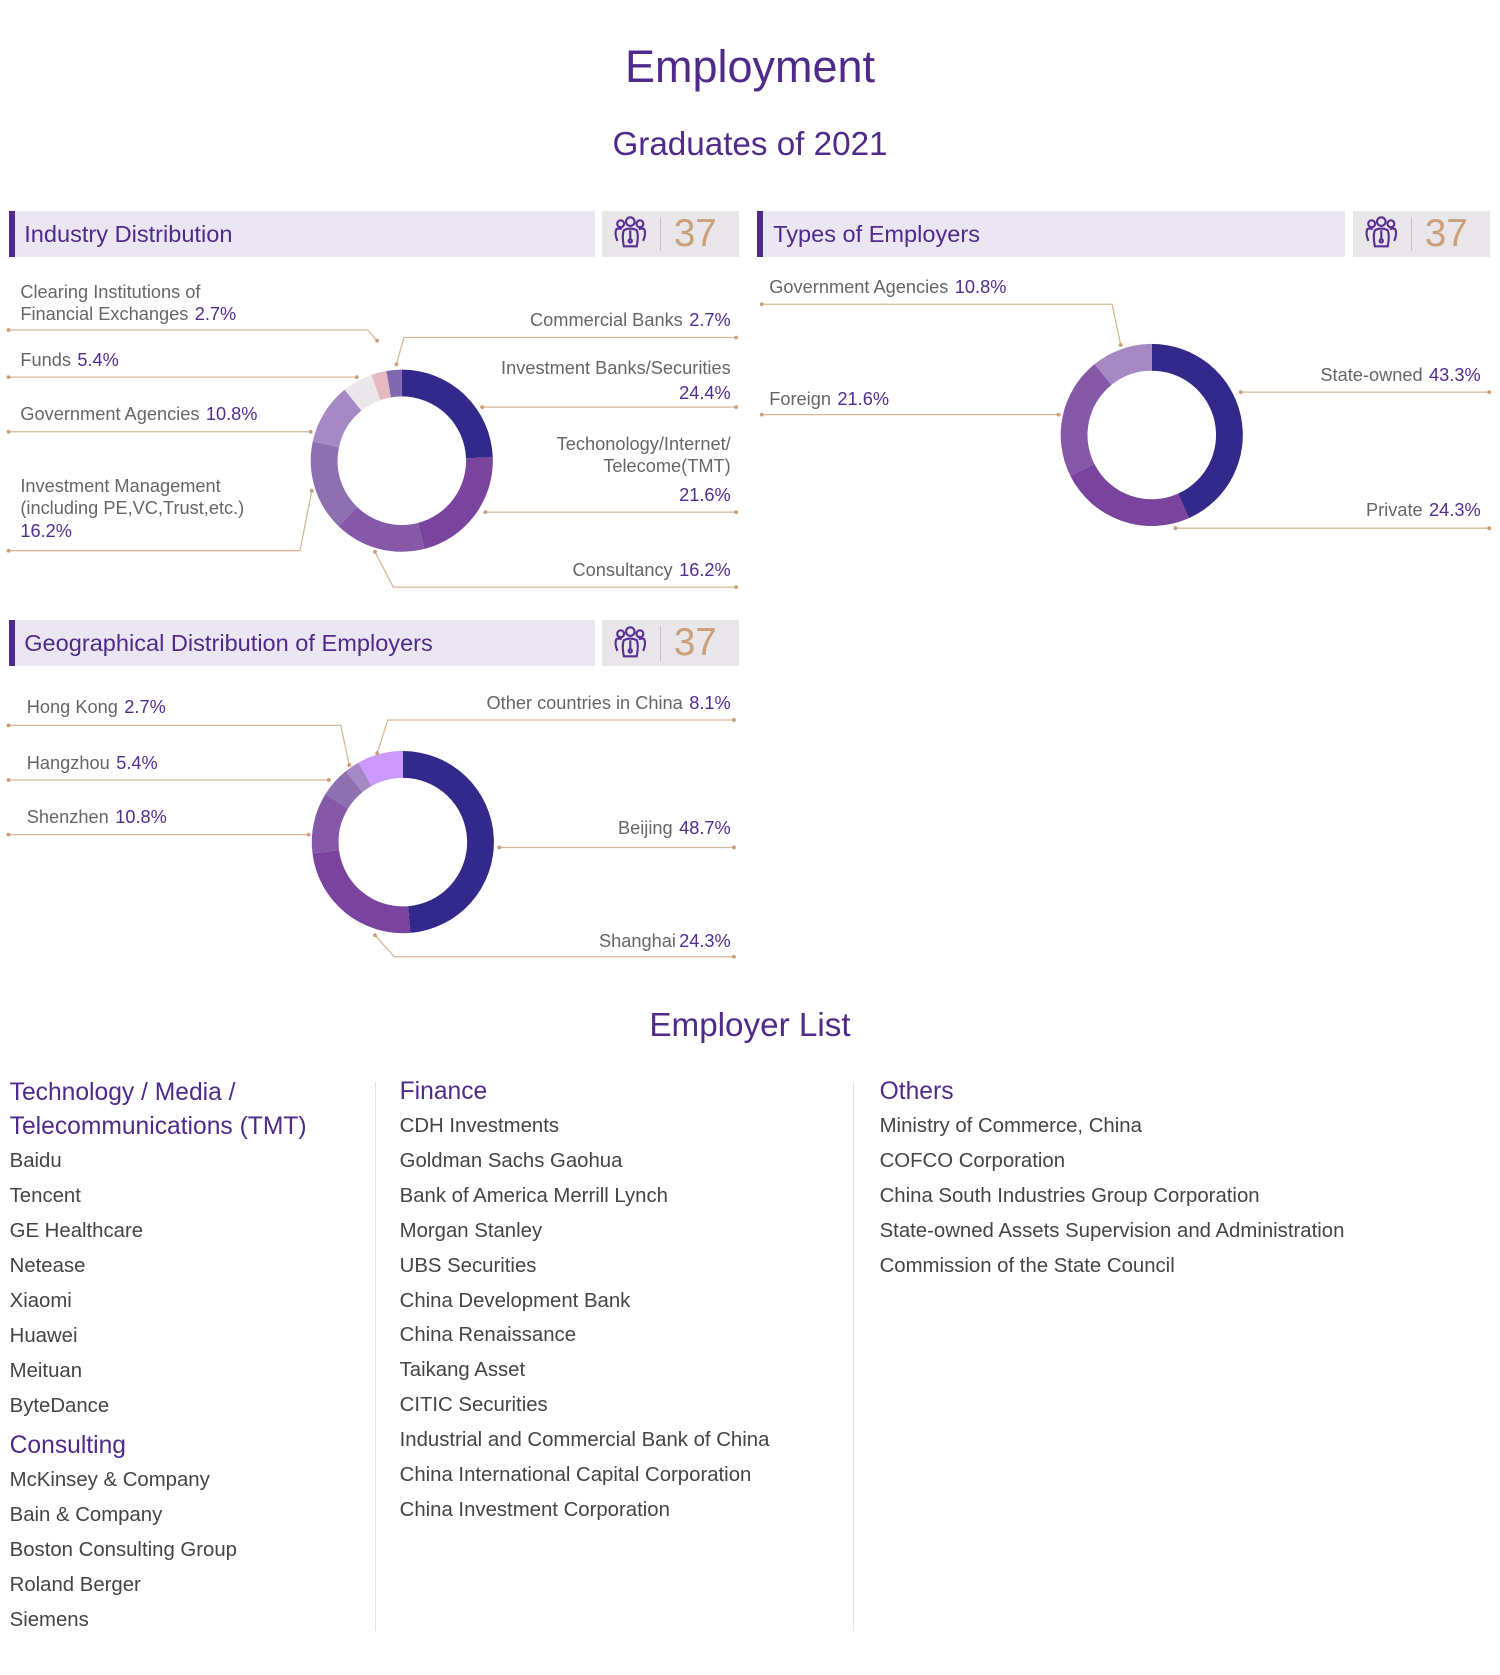 The image size is (1500, 1675). Describe the element at coordinates (301, 643) in the screenshot. I see `geo-header: Geographical Distribution of Employers` at that location.